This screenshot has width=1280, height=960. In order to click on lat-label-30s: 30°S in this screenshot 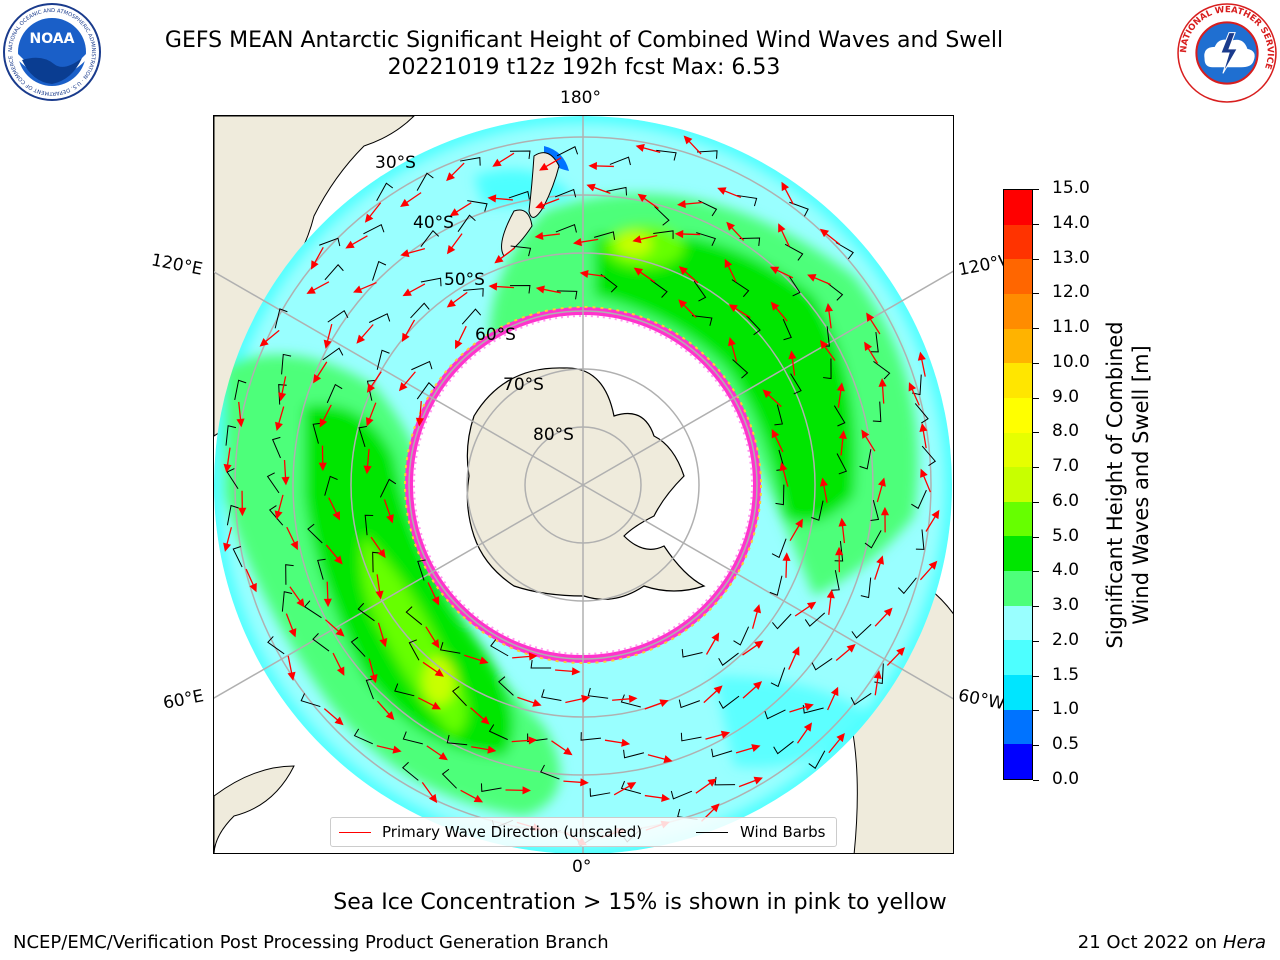, I will do `click(395, 163)`.